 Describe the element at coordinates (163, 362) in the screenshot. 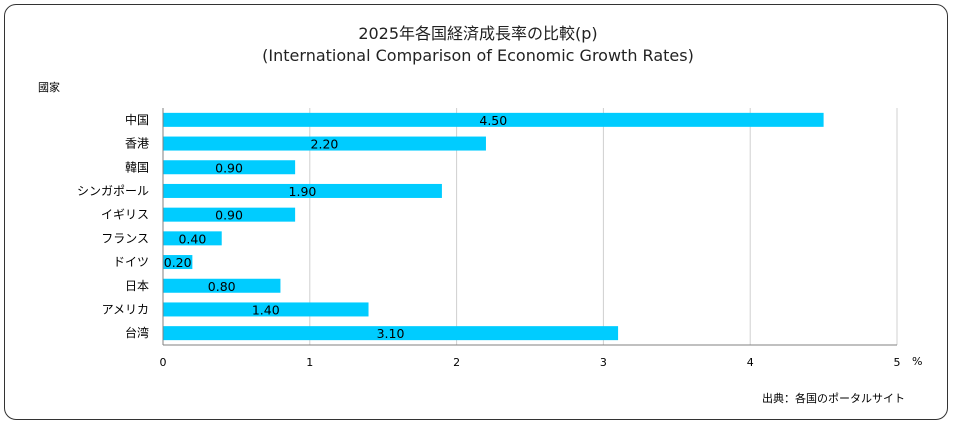

I see `x-tick-label: 0` at that location.